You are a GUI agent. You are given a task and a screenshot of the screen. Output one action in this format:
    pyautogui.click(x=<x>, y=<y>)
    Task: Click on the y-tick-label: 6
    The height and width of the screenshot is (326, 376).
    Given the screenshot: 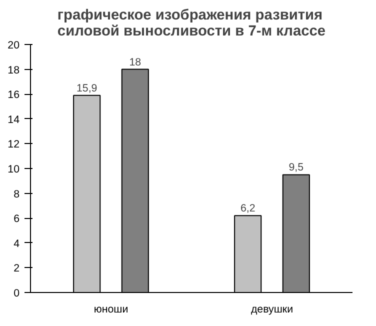 What is the action you would take?
    pyautogui.click(x=17, y=219)
    